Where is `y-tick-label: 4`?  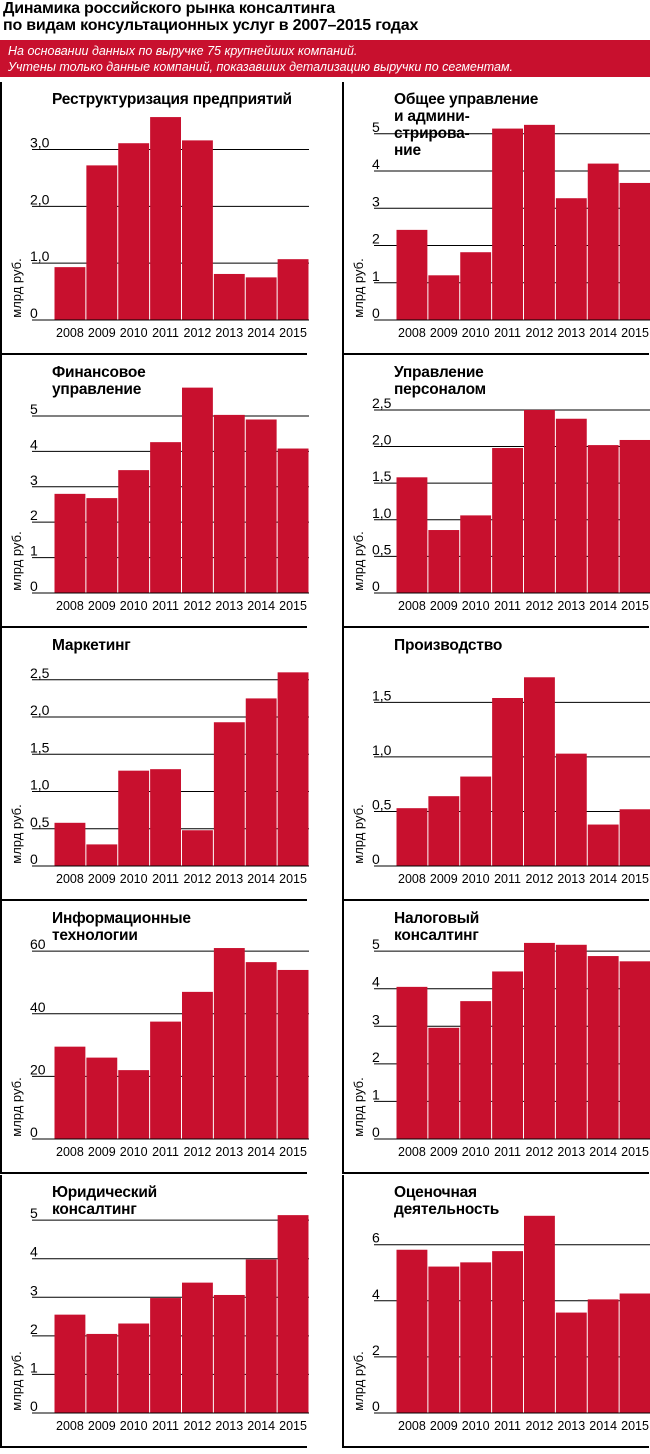 y-tick-label: 4 is located at coordinates (34, 444).